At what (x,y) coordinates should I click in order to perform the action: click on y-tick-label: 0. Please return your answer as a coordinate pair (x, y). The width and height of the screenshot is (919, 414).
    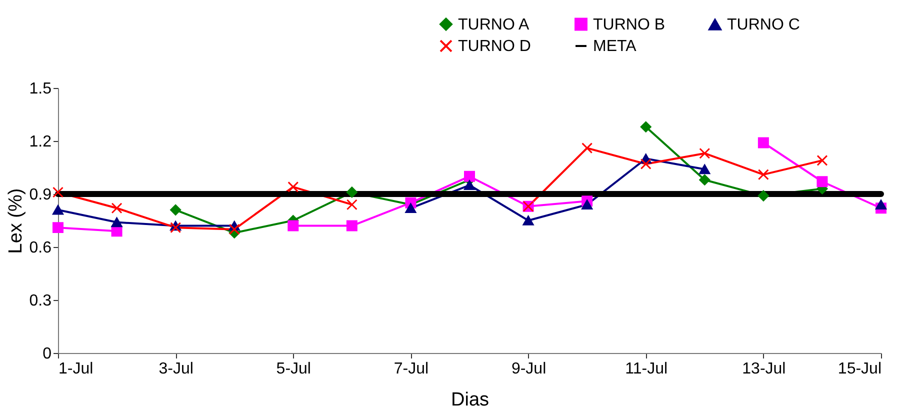
    Looking at the image, I should click on (47, 354).